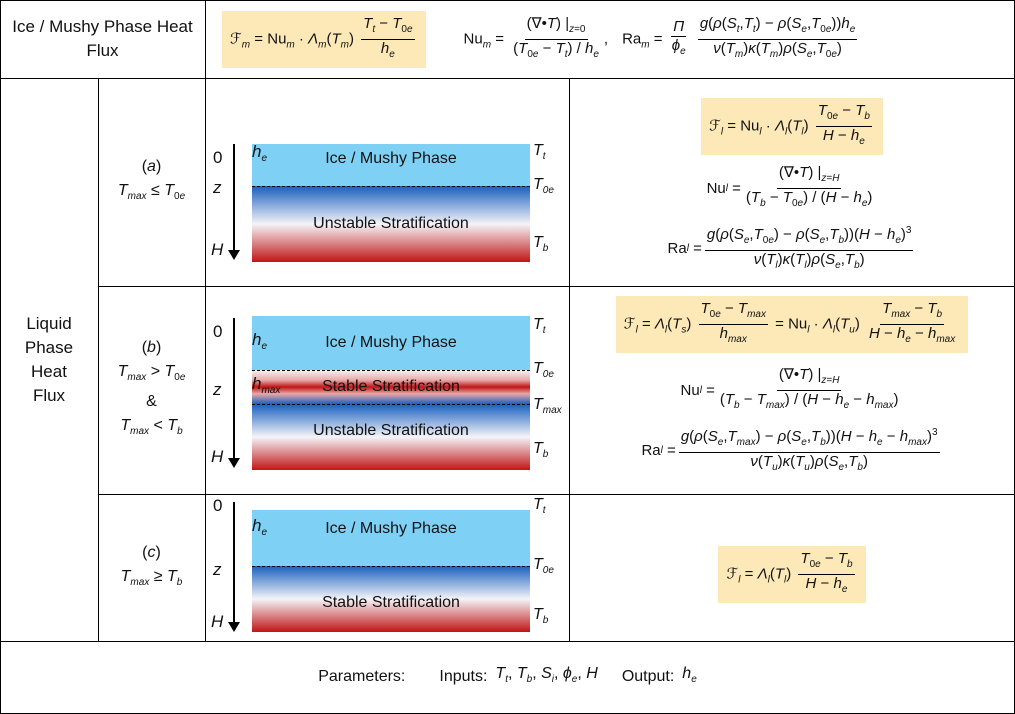  Describe the element at coordinates (391, 370) in the screenshot. I see `interface-line-b1` at that location.